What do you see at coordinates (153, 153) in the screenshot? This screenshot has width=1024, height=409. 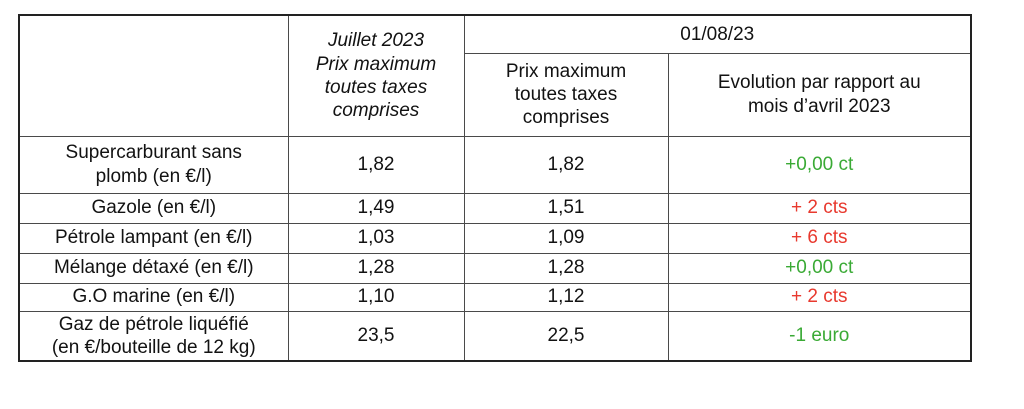 I see `row-label-line: Supercarburant sans` at bounding box center [153, 153].